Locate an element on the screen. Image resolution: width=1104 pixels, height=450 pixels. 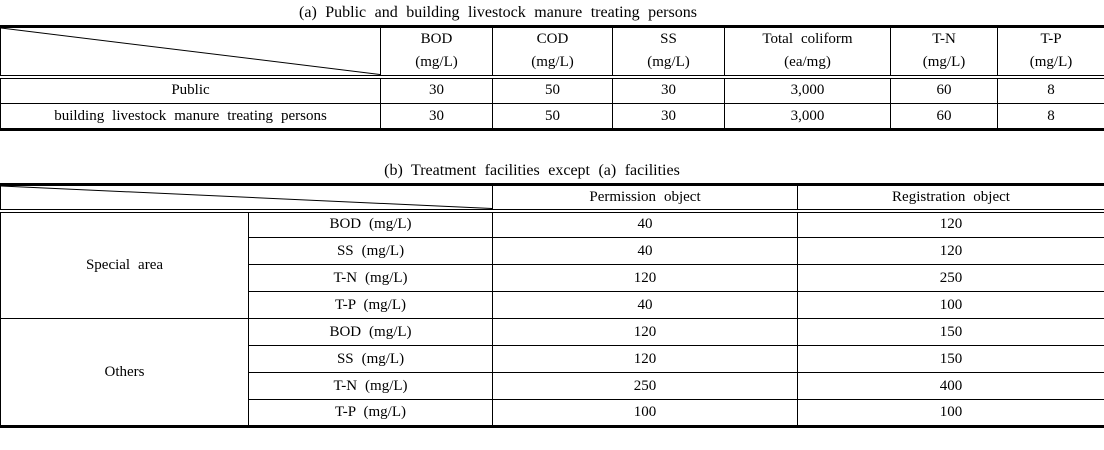
column-header-name: T-N is located at coordinates (944, 39).